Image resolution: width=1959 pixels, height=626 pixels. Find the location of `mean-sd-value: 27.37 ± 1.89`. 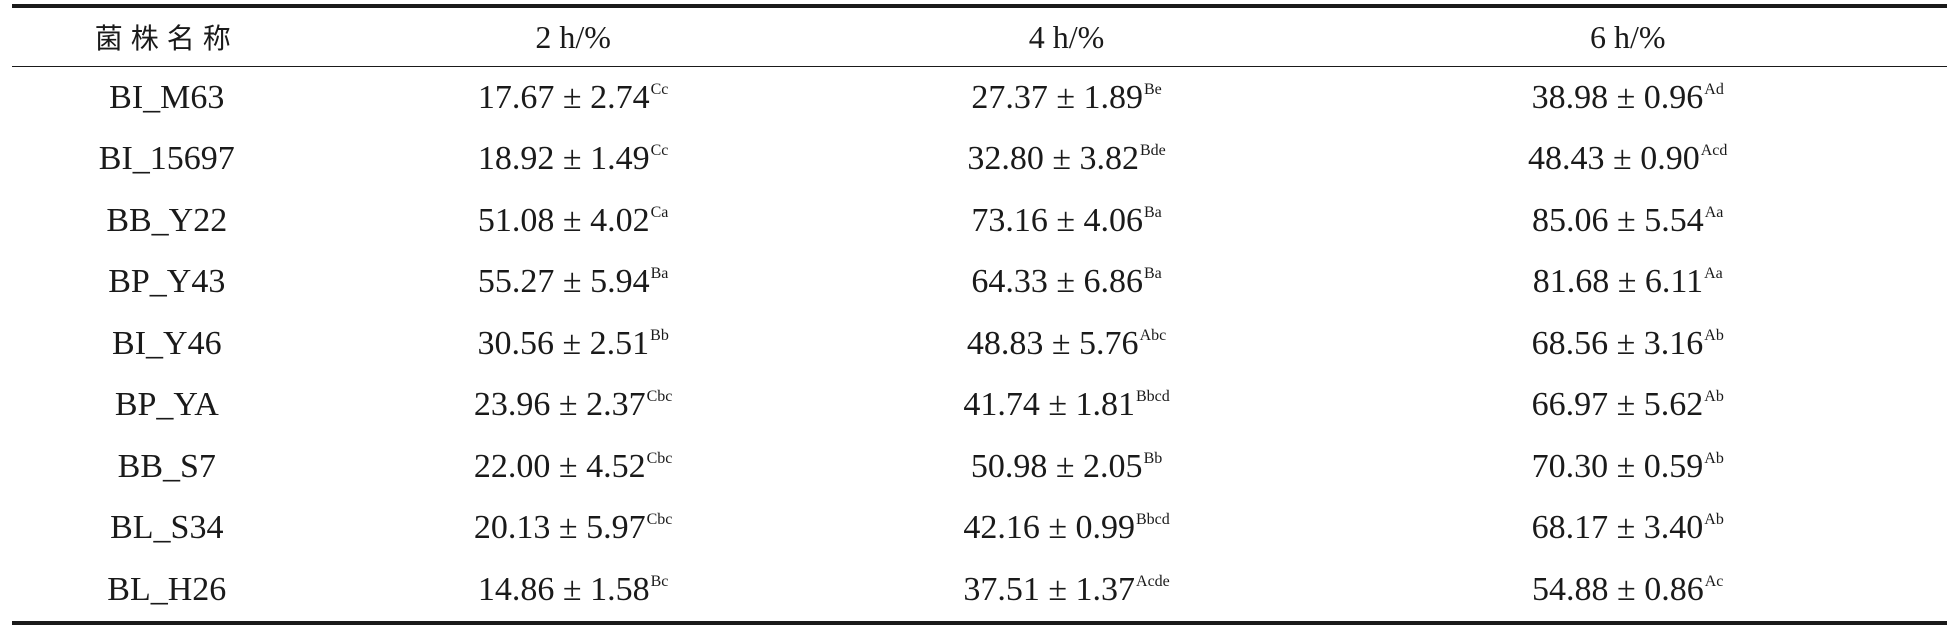

mean-sd-value: 27.37 ± 1.89 is located at coordinates (1057, 97).